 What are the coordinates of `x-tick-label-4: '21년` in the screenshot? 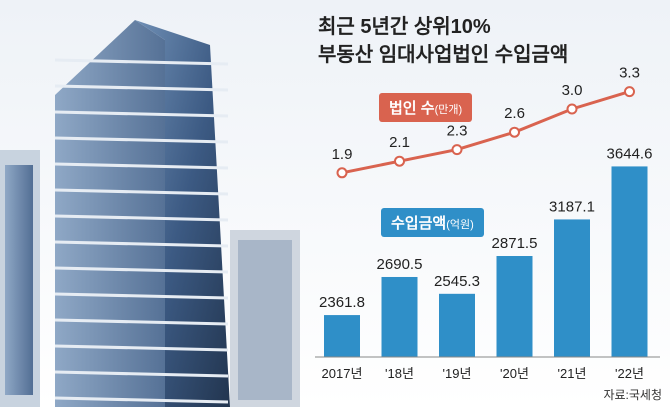 It's located at (572, 373).